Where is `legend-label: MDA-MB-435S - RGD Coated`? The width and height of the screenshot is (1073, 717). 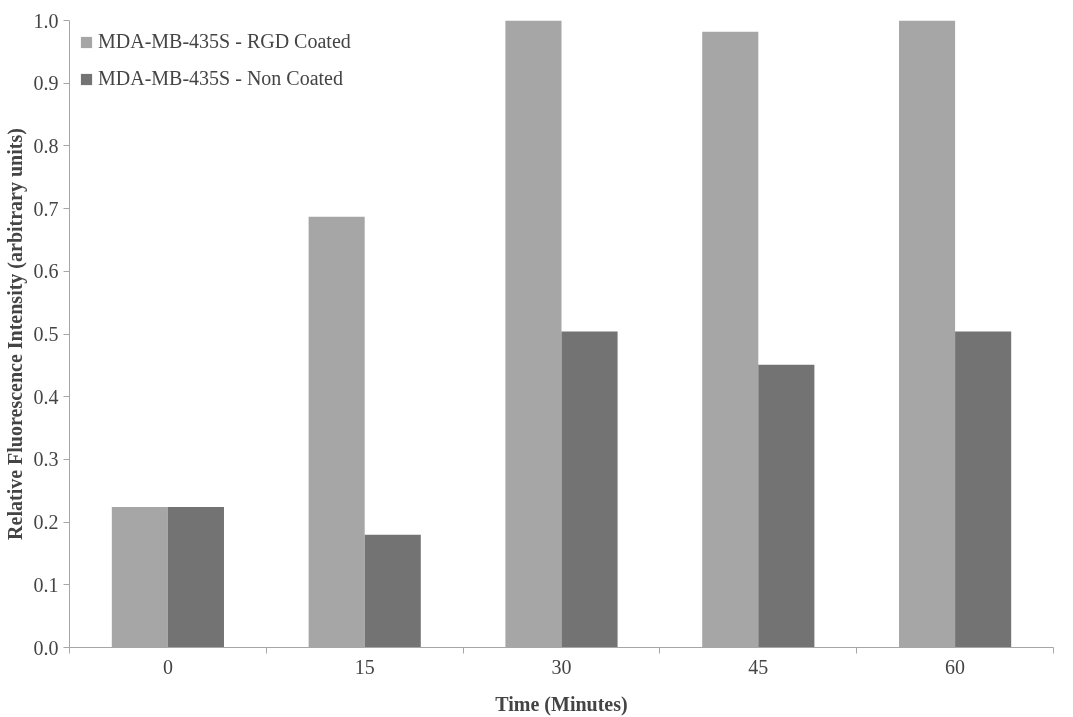 legend-label: MDA-MB-435S - RGD Coated is located at coordinates (224, 41).